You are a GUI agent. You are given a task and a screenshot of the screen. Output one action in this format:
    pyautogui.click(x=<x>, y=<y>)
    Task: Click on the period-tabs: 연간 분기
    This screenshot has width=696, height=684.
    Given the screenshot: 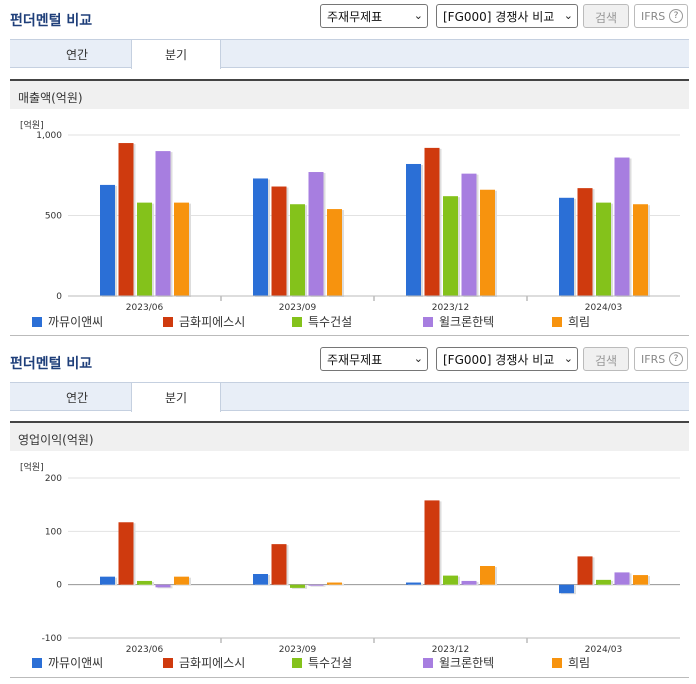 What is the action you would take?
    pyautogui.click(x=349, y=397)
    